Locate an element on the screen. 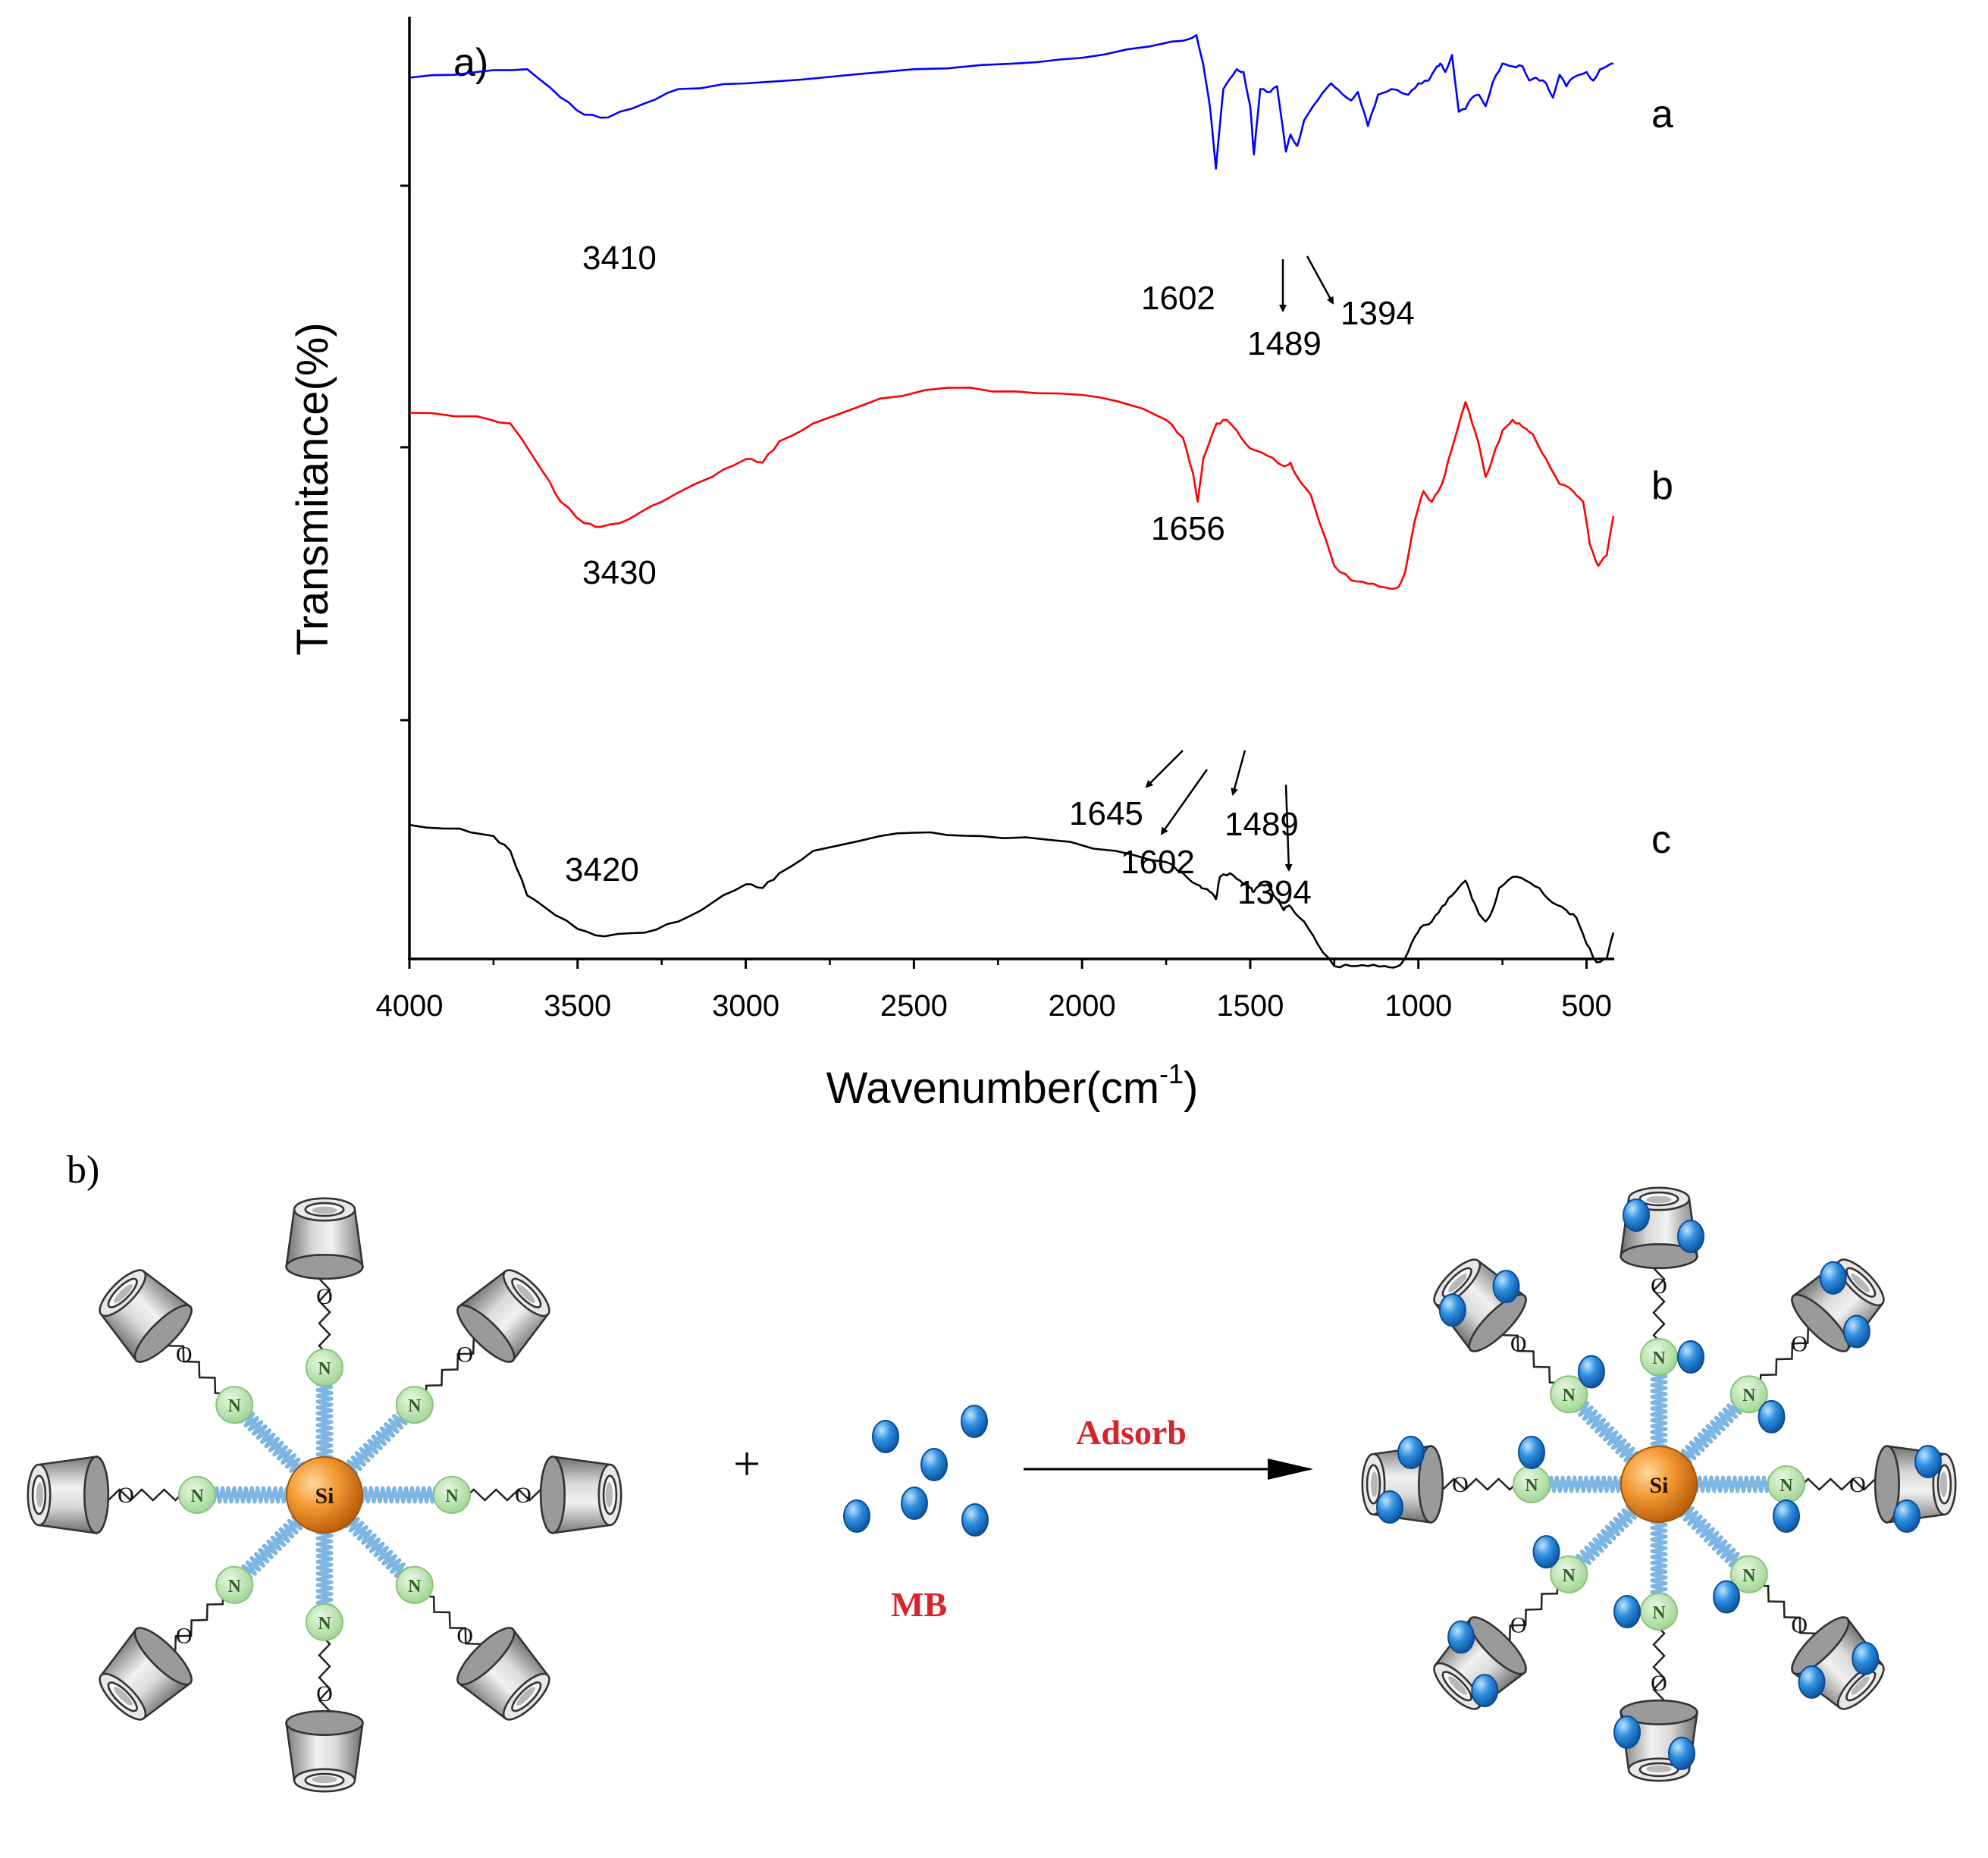  series-label-b: b is located at coordinates (1662, 486).